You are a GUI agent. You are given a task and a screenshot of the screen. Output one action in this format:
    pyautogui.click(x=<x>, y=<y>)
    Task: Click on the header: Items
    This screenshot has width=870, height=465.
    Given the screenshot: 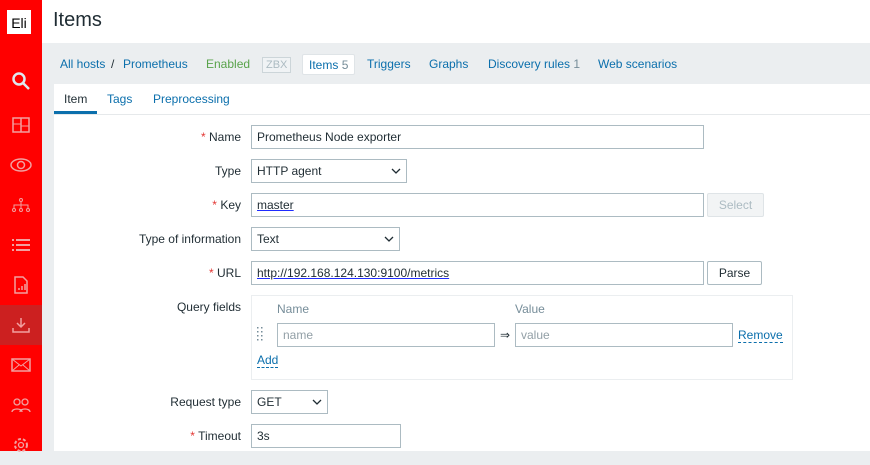 What is the action you would take?
    pyautogui.click(x=456, y=21)
    